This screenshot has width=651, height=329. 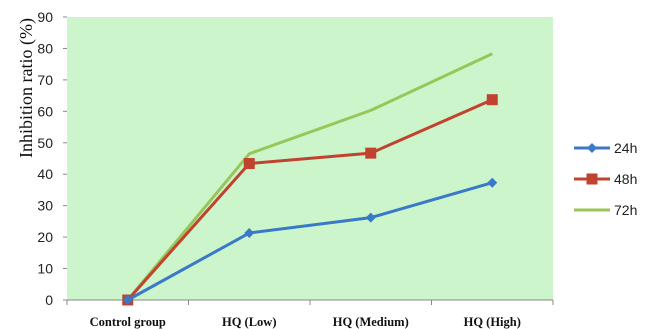 What do you see at coordinates (625, 210) in the screenshot?
I see `legend-label: 72h` at bounding box center [625, 210].